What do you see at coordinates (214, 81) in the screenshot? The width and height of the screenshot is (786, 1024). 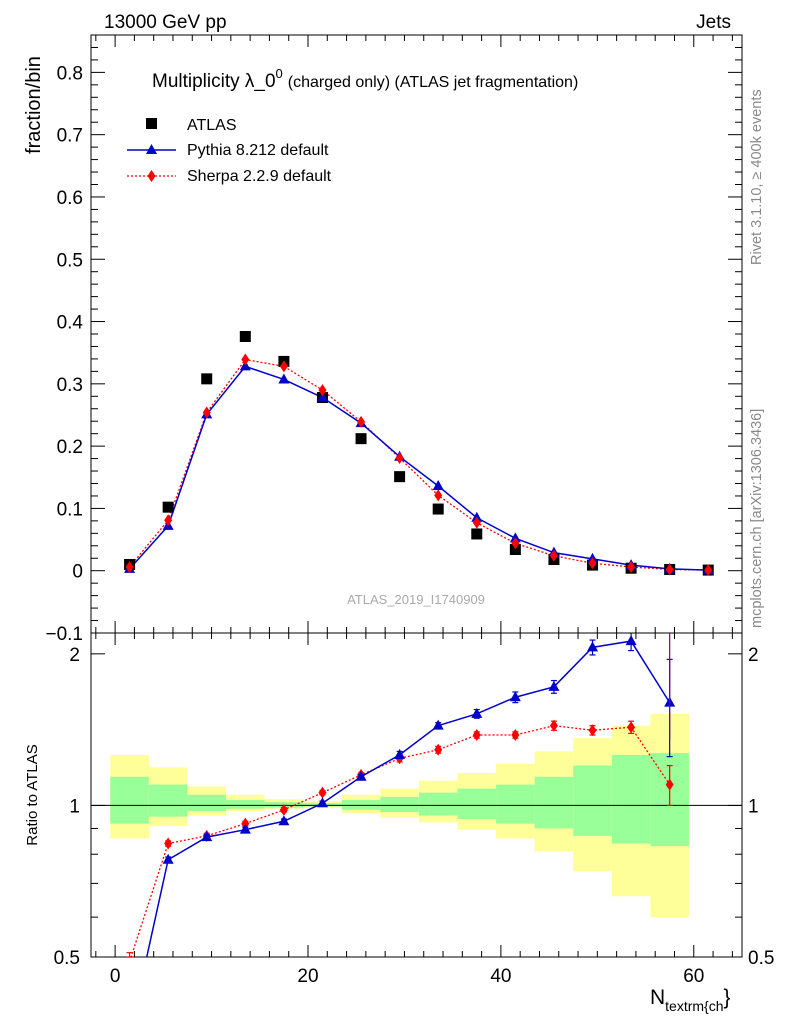 I see `chart-title-main: Multiplicity λ_0` at bounding box center [214, 81].